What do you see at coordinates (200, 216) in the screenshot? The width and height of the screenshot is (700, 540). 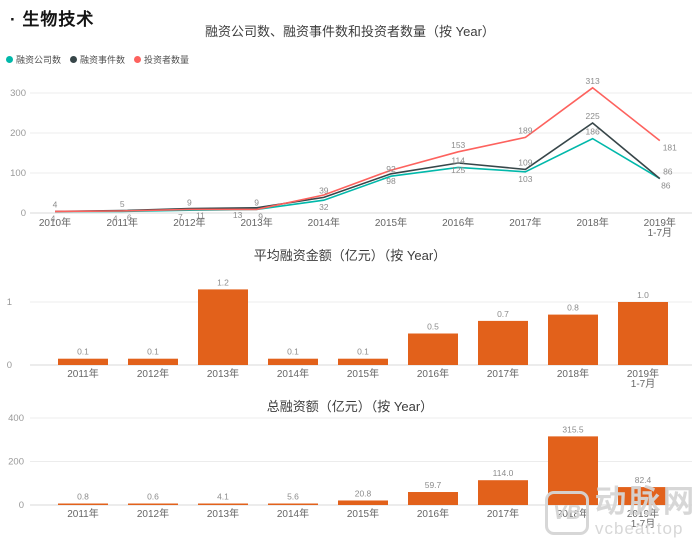 I see `data-label: 11` at bounding box center [200, 216].